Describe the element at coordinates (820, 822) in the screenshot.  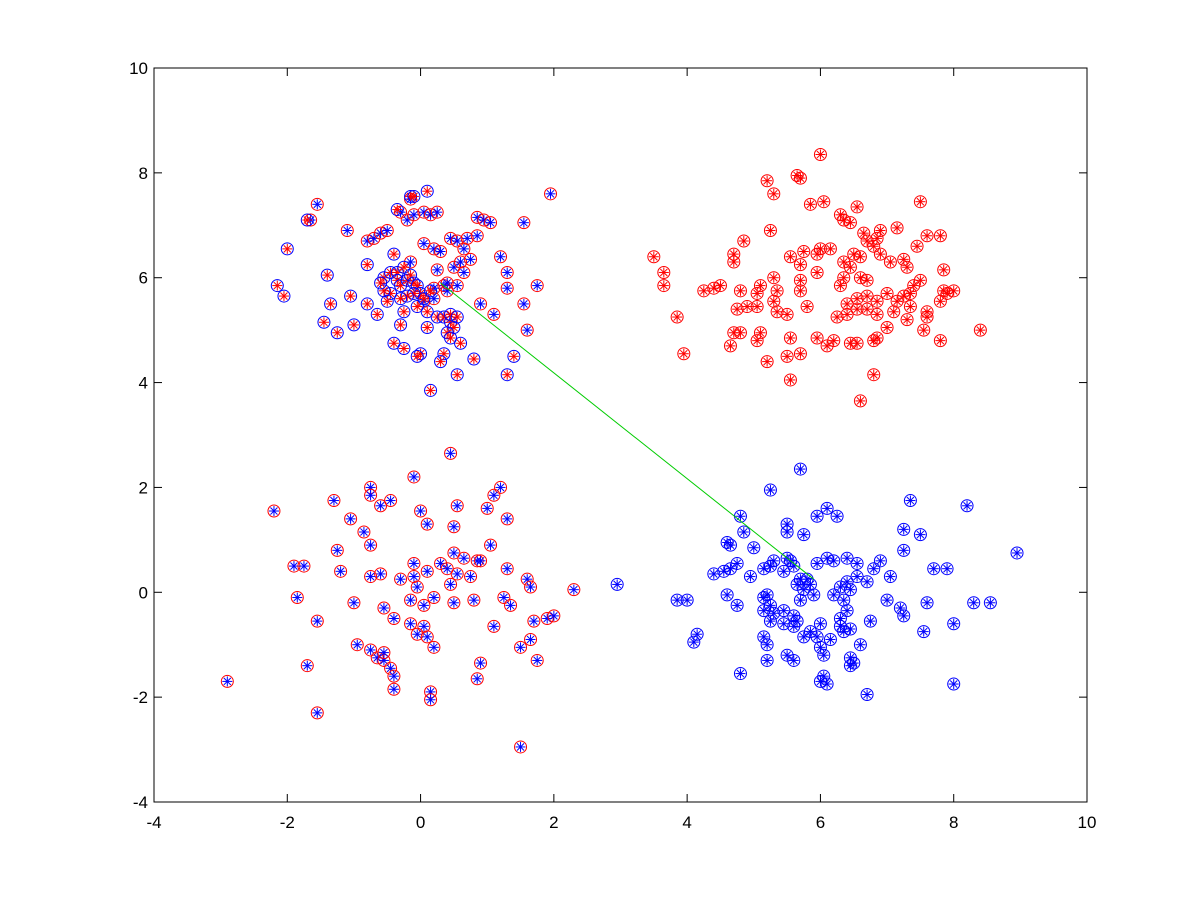
I see `x-tick-label: 6` at that location.